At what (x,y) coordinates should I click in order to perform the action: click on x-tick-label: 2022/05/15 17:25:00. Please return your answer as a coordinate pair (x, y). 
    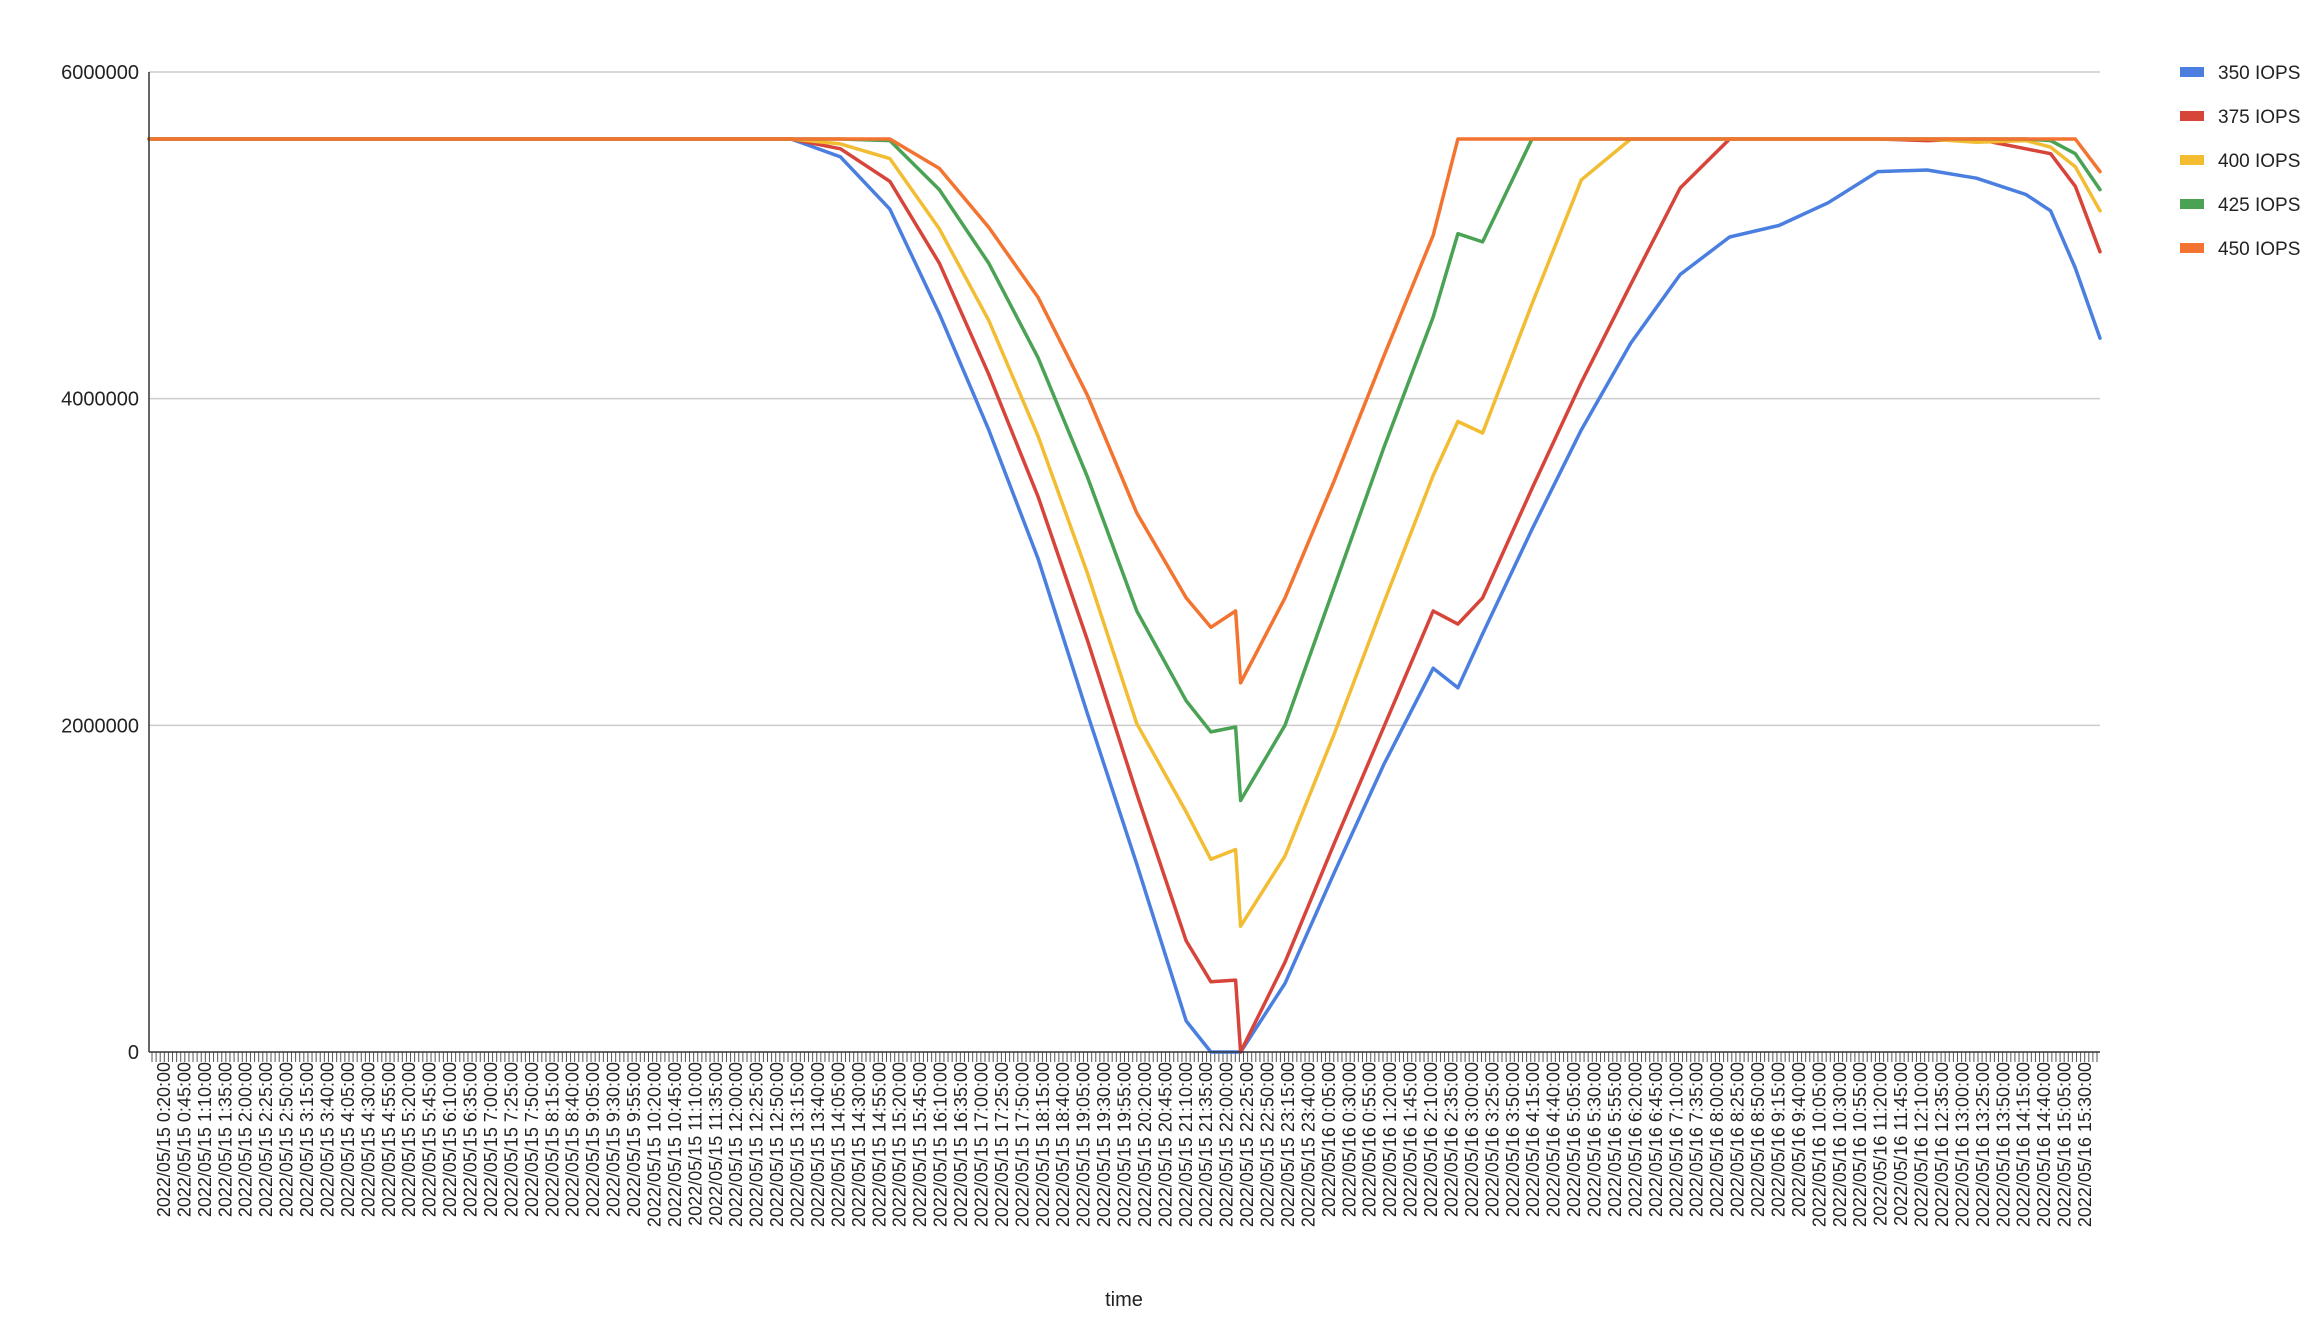
    Looking at the image, I should click on (1002, 1144).